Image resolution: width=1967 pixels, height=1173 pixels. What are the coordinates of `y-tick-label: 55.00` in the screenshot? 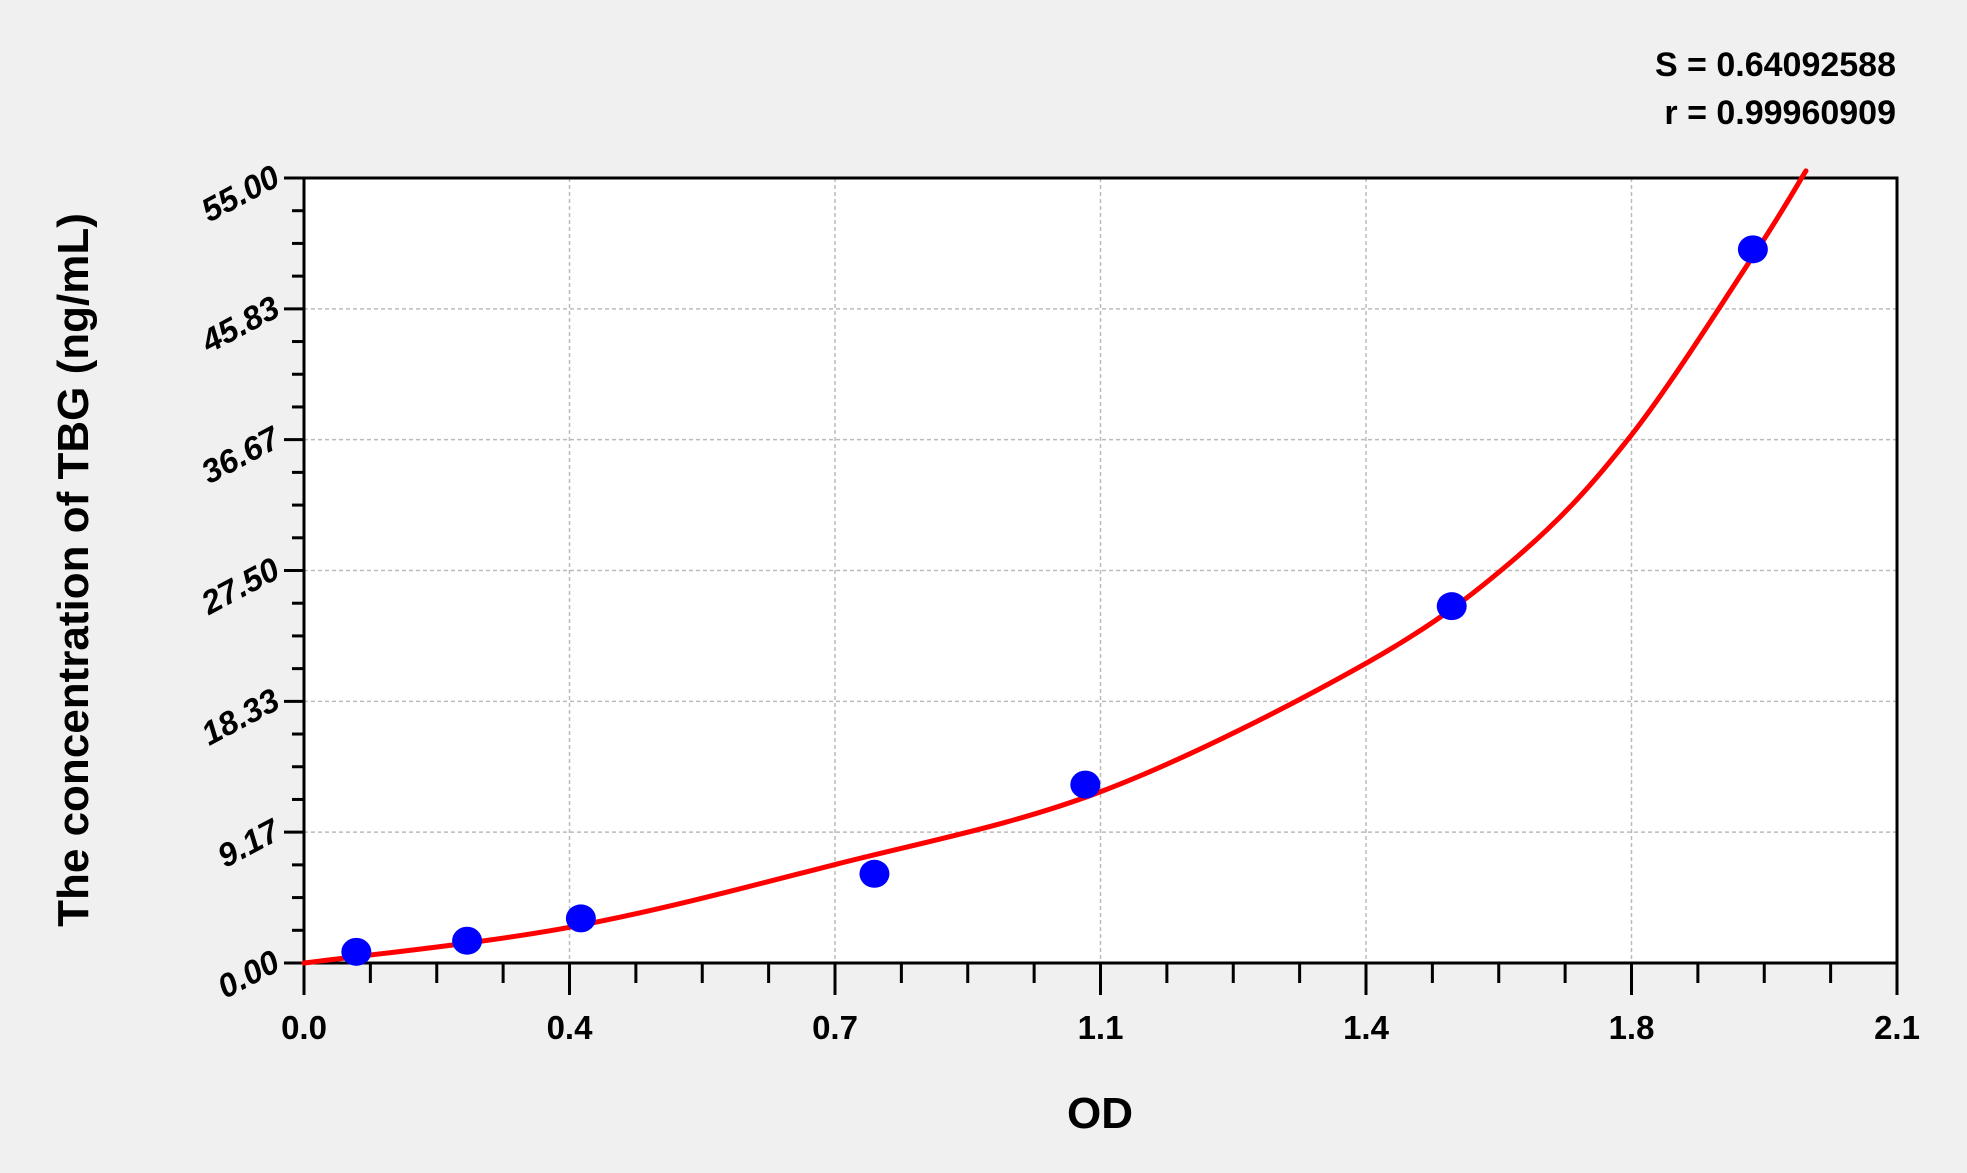 It's located at (240, 193).